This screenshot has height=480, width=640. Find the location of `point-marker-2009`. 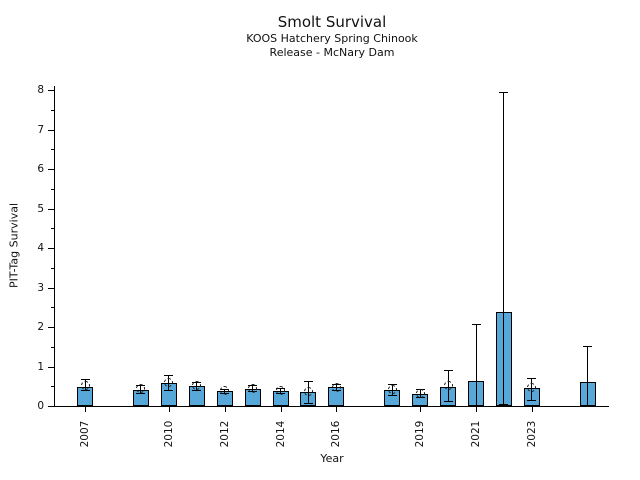

point-marker-2009 is located at coordinates (141, 389).